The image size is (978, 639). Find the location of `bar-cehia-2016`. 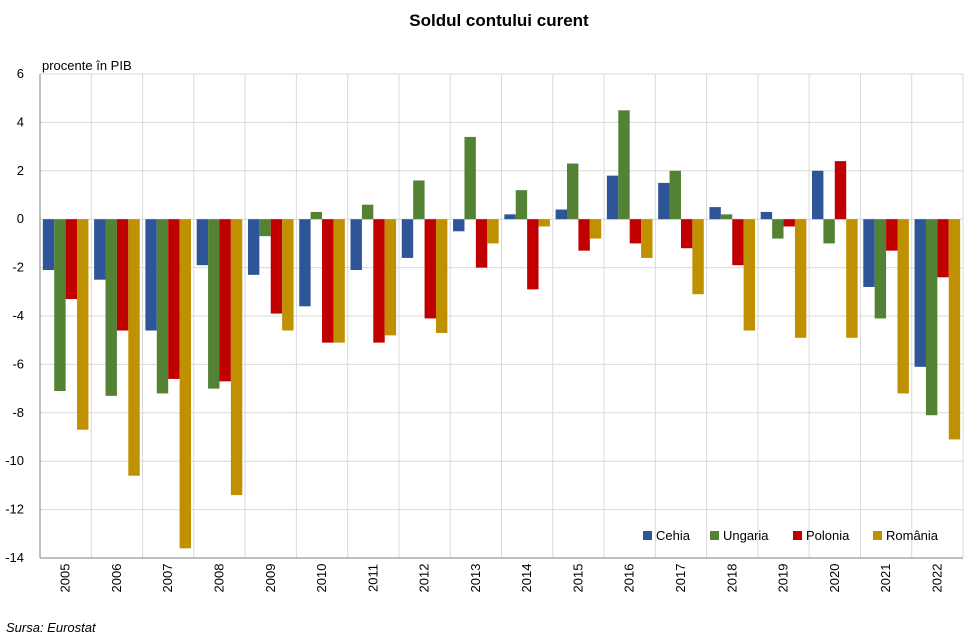

bar-cehia-2016 is located at coordinates (612, 197).